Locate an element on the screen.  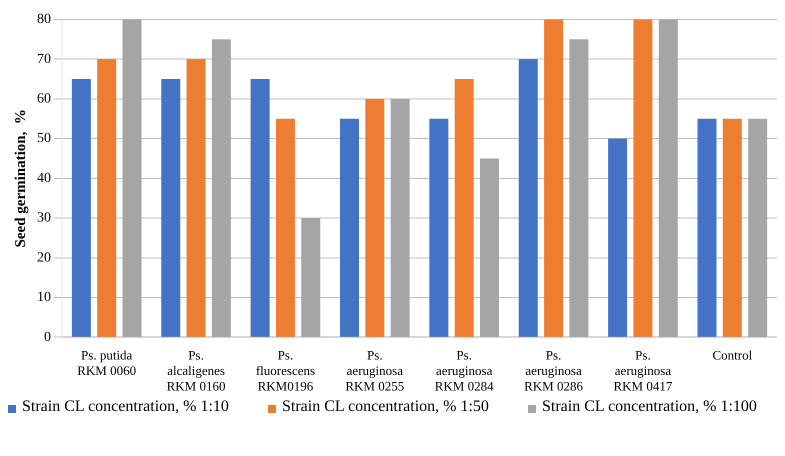
x-tick-label: Control is located at coordinates (732, 354).